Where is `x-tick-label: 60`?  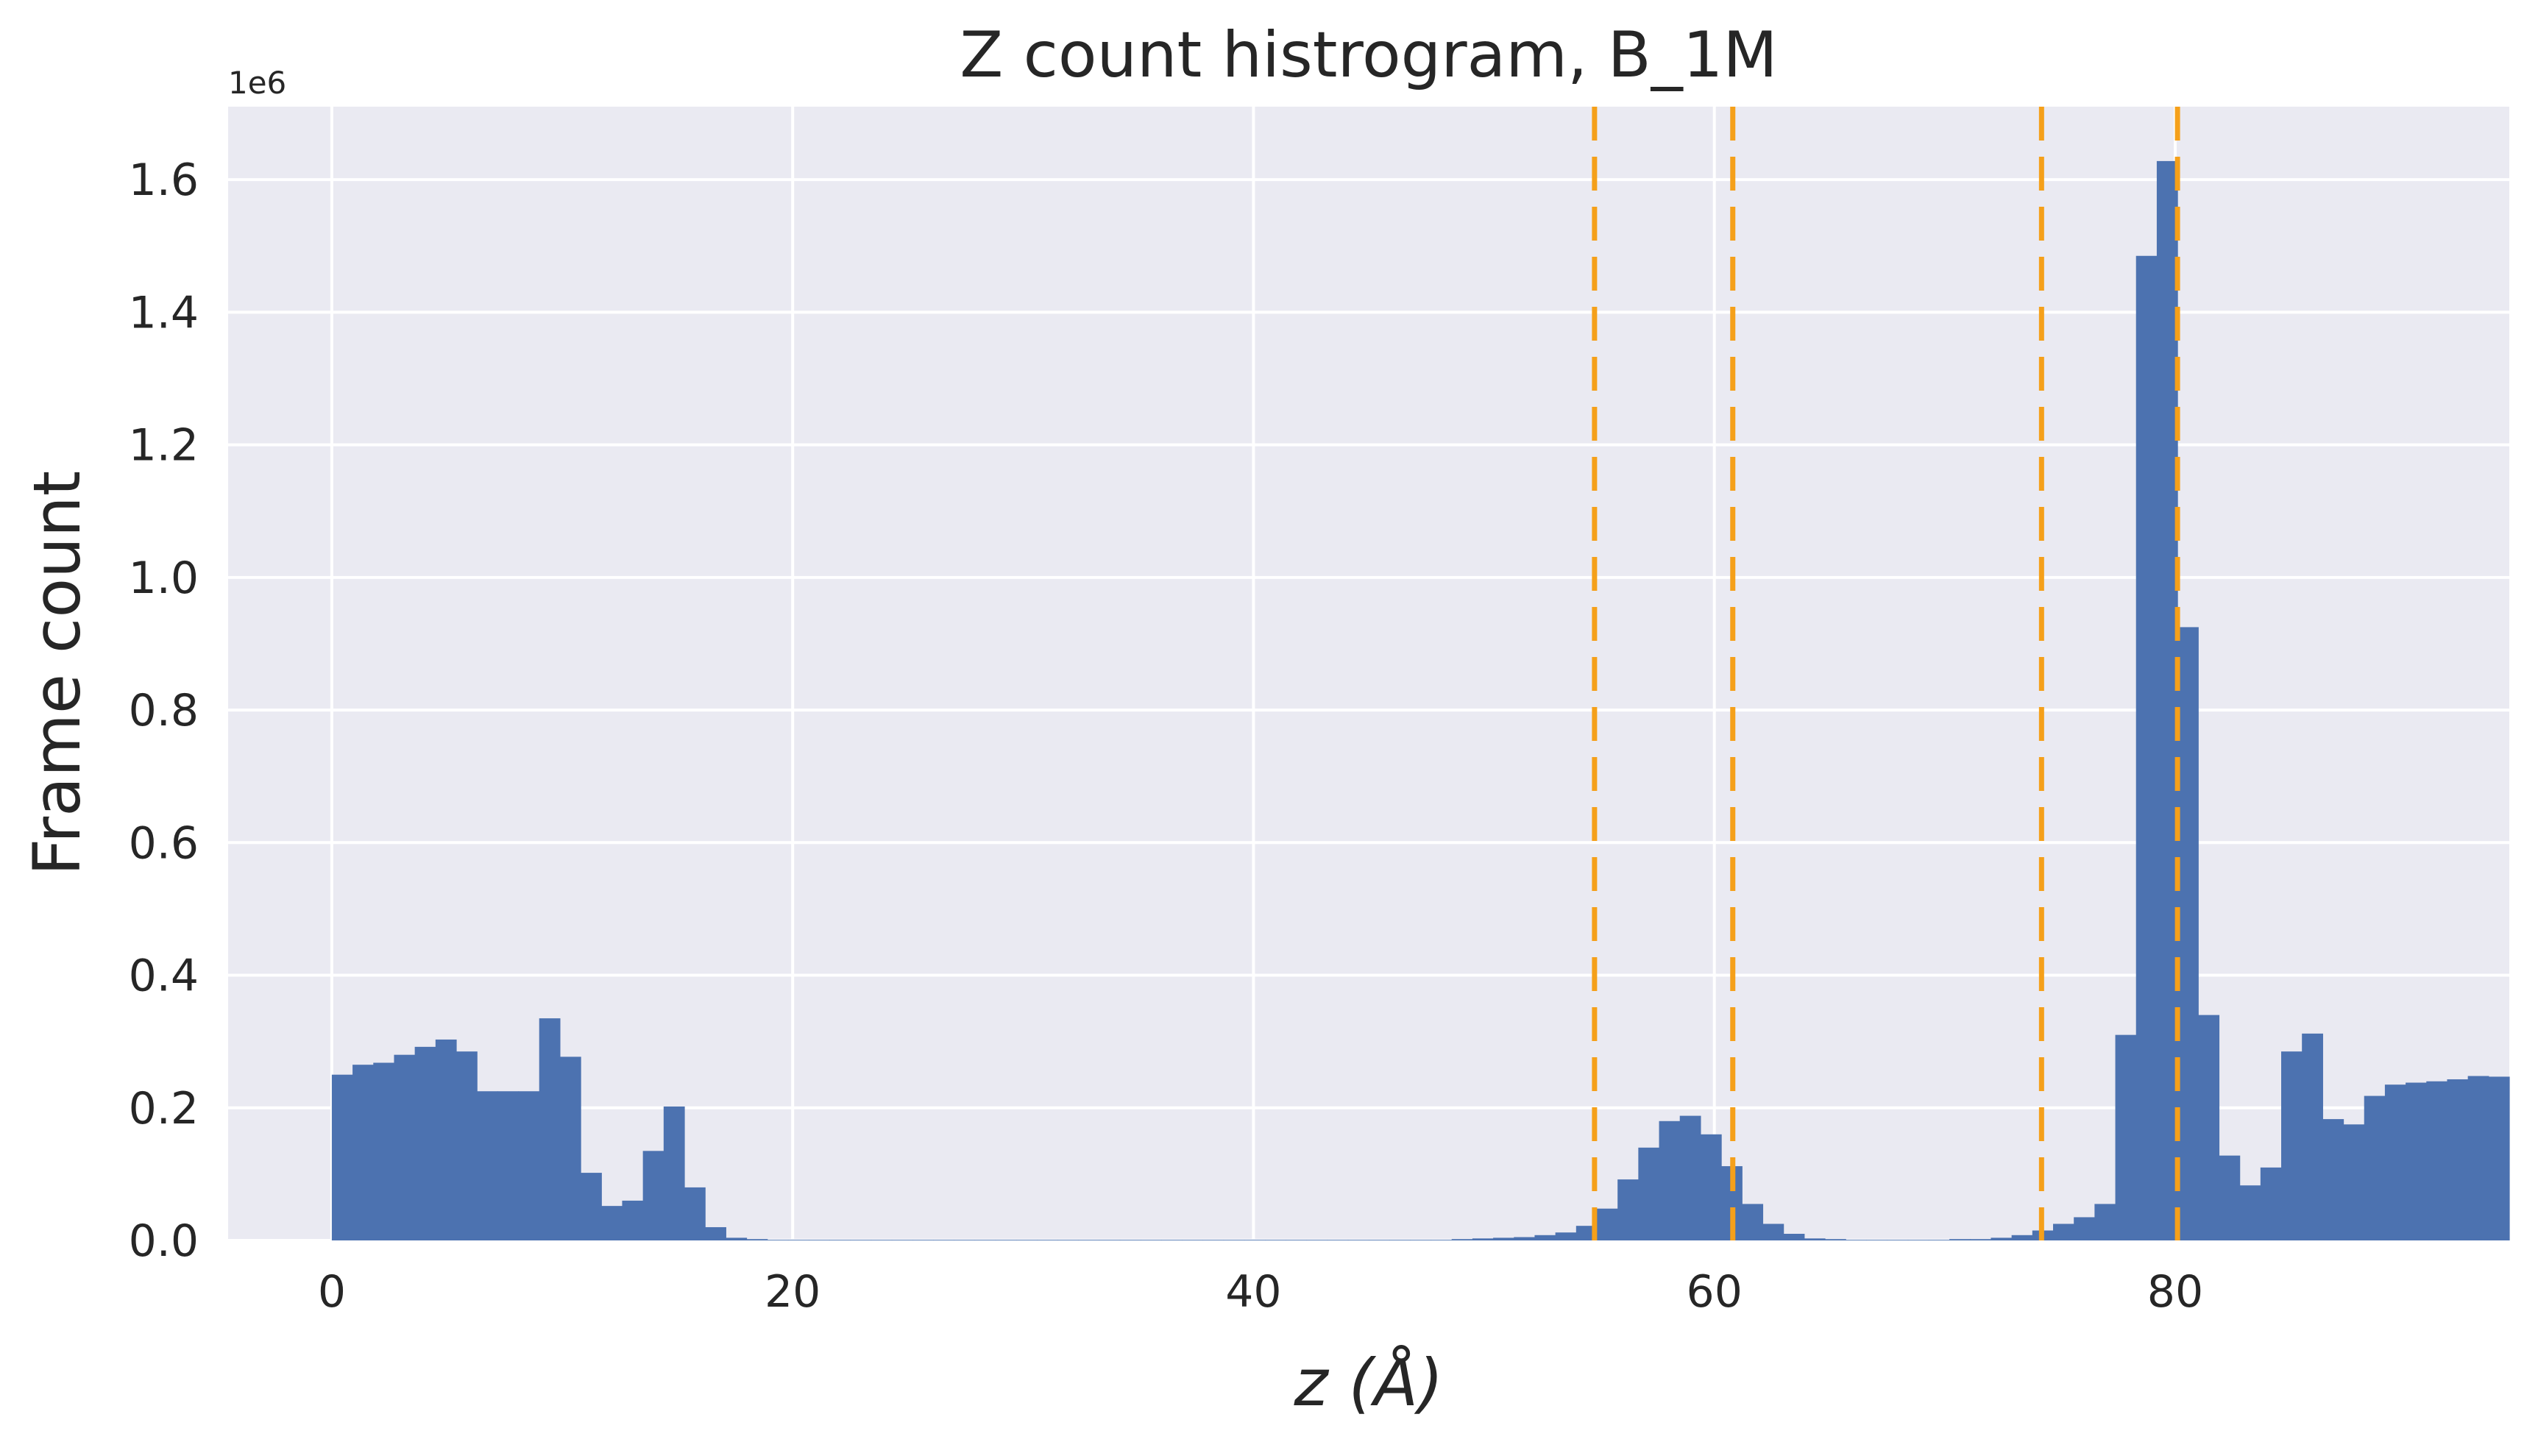
x-tick-label: 60 is located at coordinates (1715, 1292).